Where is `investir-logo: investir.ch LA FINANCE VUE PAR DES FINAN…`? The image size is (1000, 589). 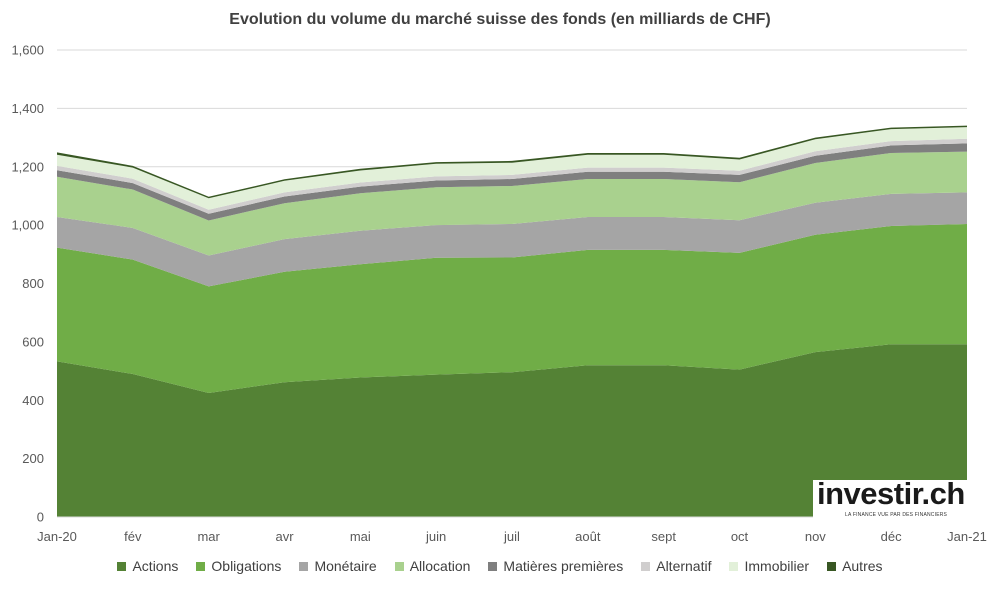 investir-logo: investir.ch LA FINANCE VUE PAR DES FINAN… is located at coordinates (893, 498).